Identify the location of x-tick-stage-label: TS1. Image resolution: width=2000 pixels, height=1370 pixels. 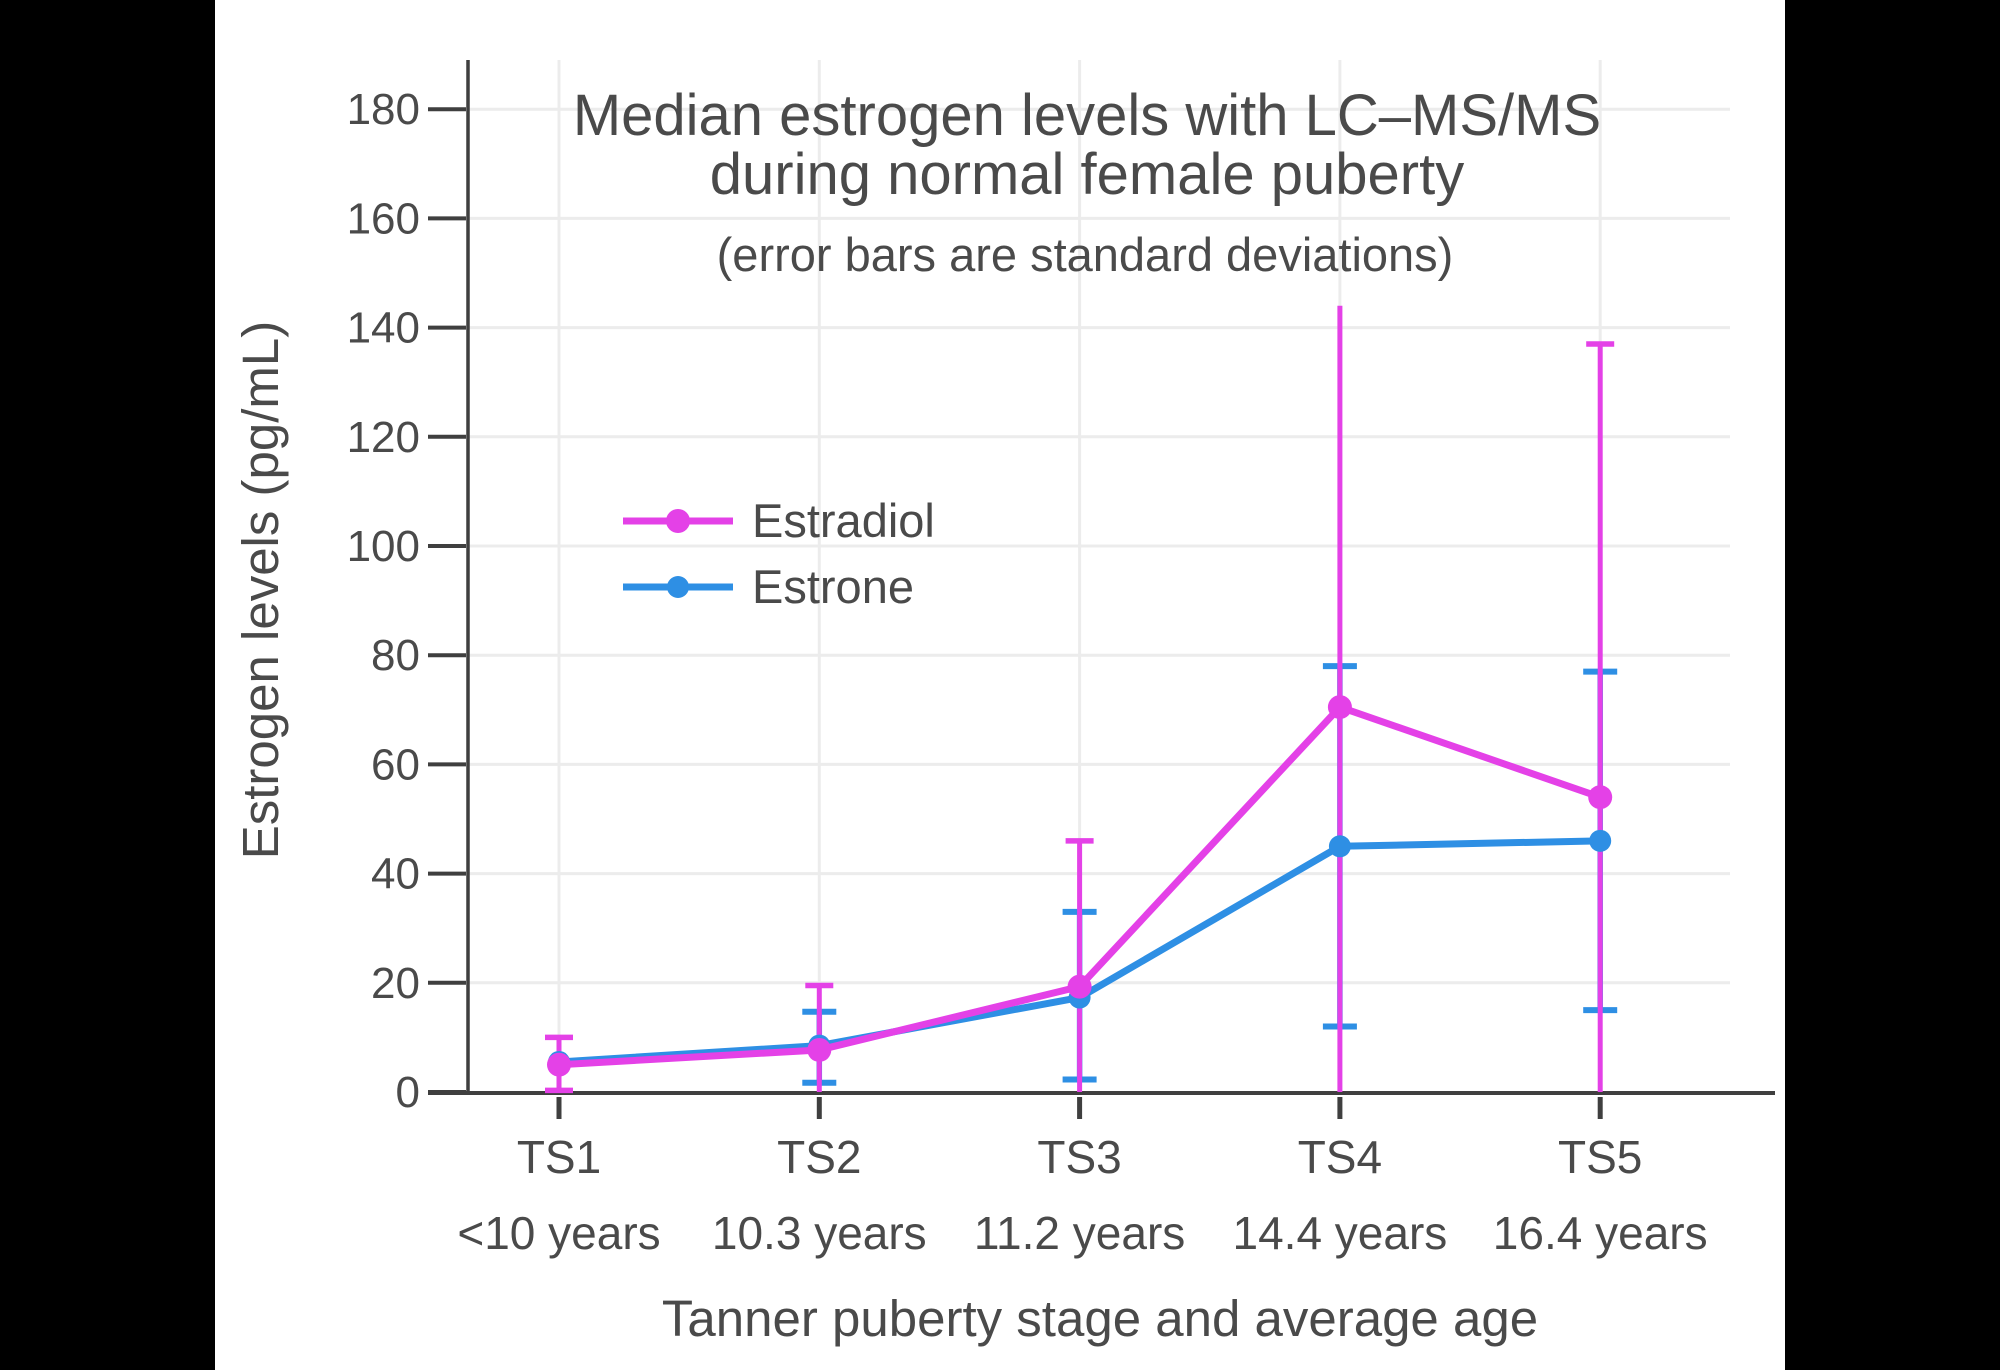
(559, 1157).